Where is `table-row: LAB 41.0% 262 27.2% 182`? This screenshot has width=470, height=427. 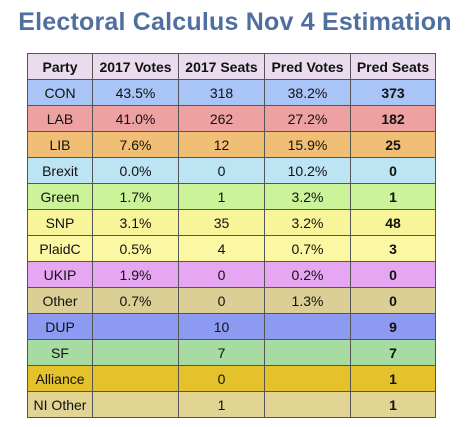 table-row: LAB 41.0% 262 27.2% 182 is located at coordinates (231, 118).